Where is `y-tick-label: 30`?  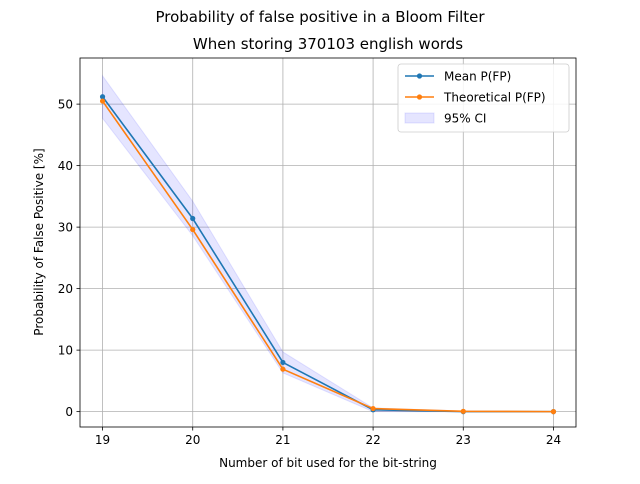 y-tick-label: 30 is located at coordinates (65, 228).